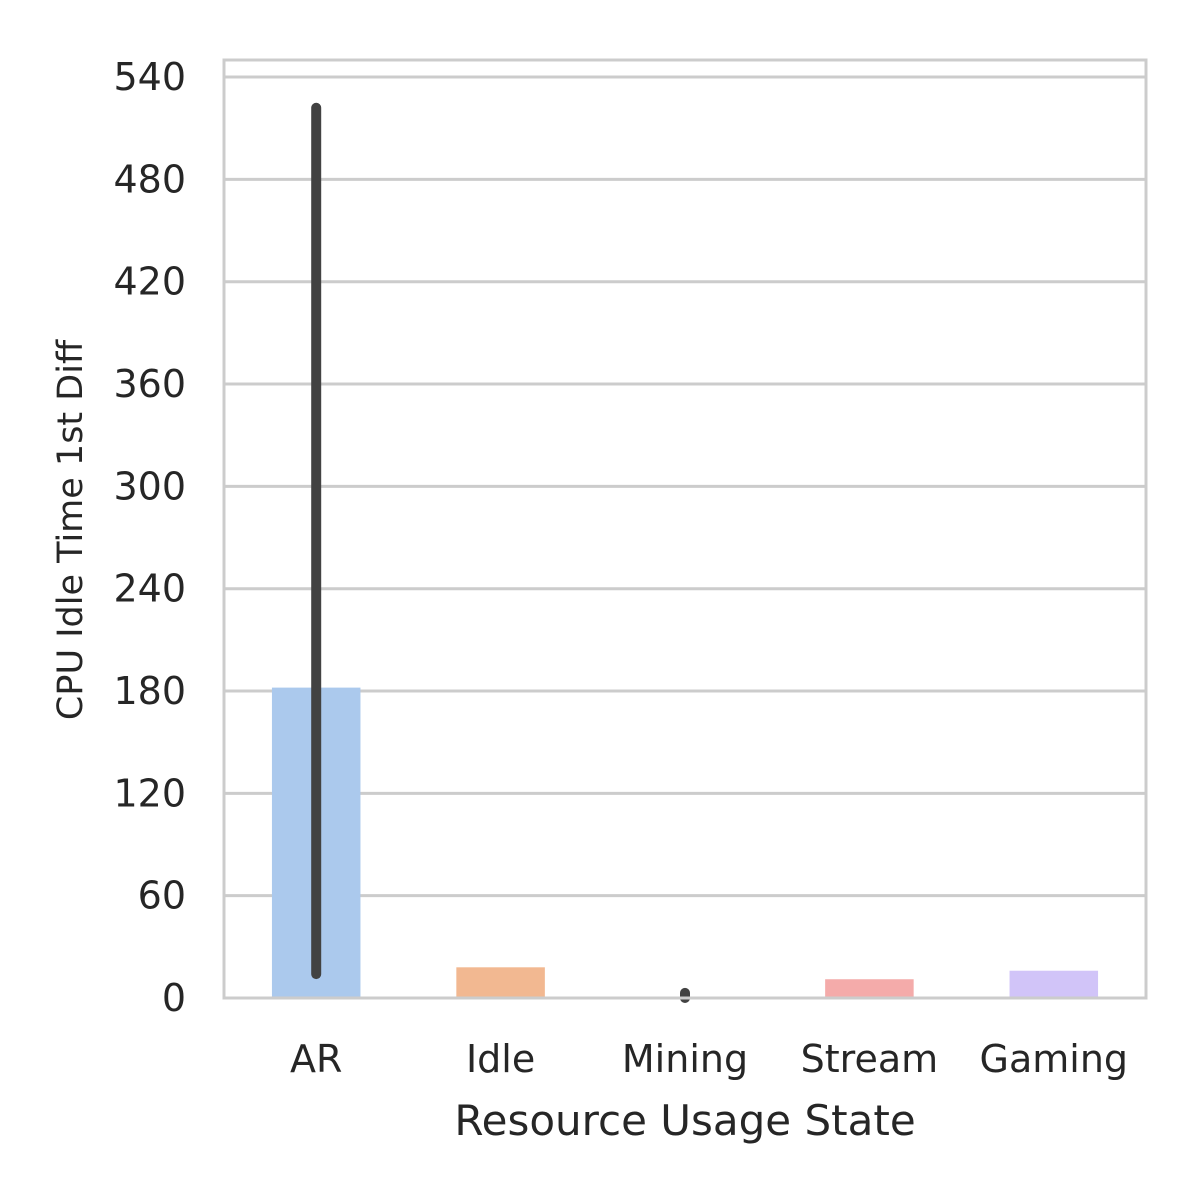 This screenshot has height=1200, width=1200. I want to click on bar-idle, so click(500, 982).